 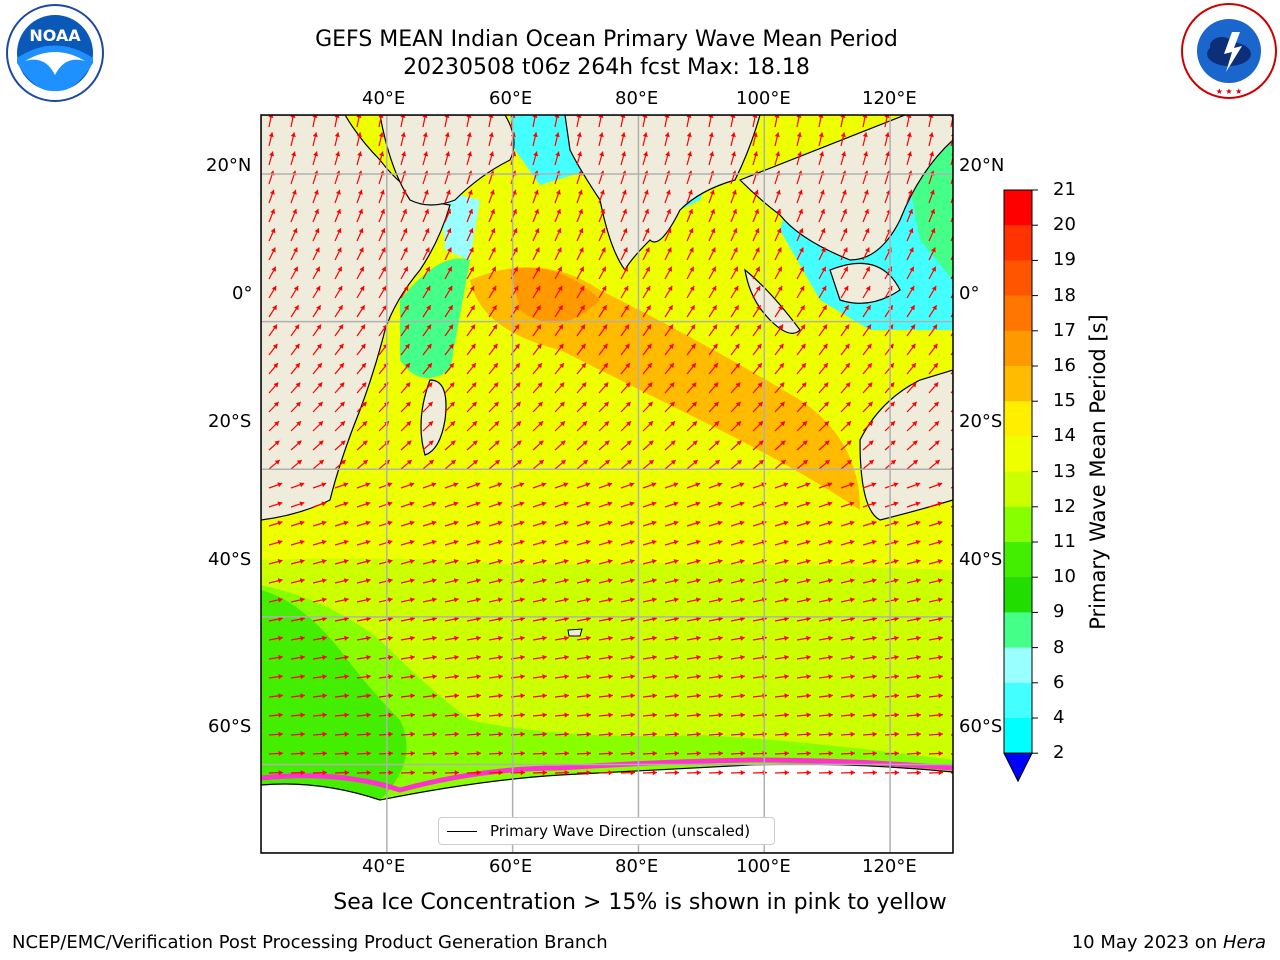 I want to click on lat-tick-left: 20°N, so click(x=229, y=165).